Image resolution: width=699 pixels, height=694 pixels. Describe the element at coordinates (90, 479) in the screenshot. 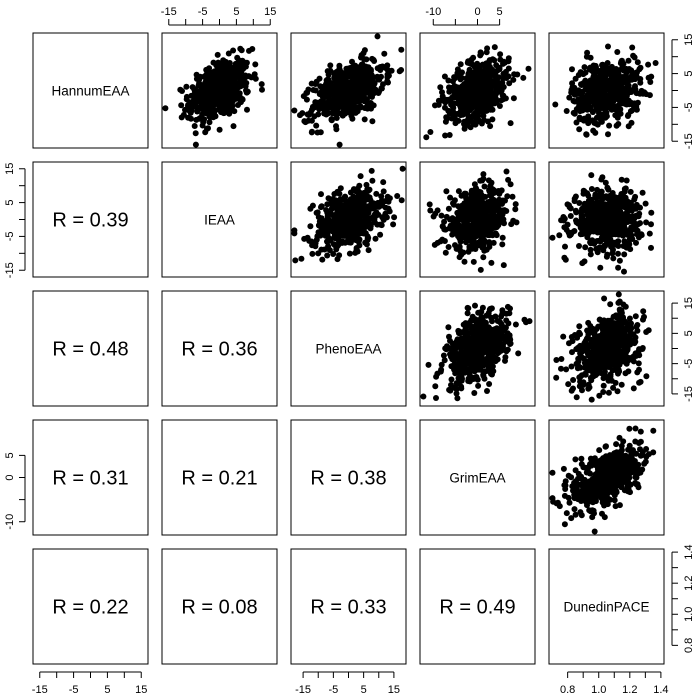

I see `correlation-label: R = 0.31` at that location.